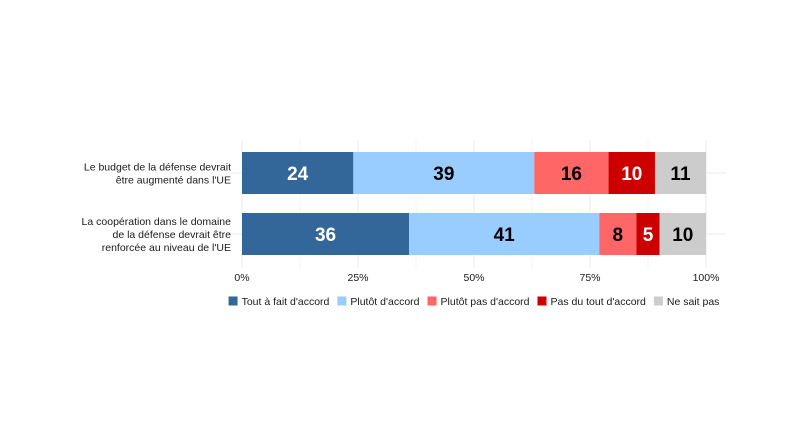  Describe the element at coordinates (474, 203) in the screenshot. I see `bars: 24 39 16 10 11 36 41 8 5 10` at that location.